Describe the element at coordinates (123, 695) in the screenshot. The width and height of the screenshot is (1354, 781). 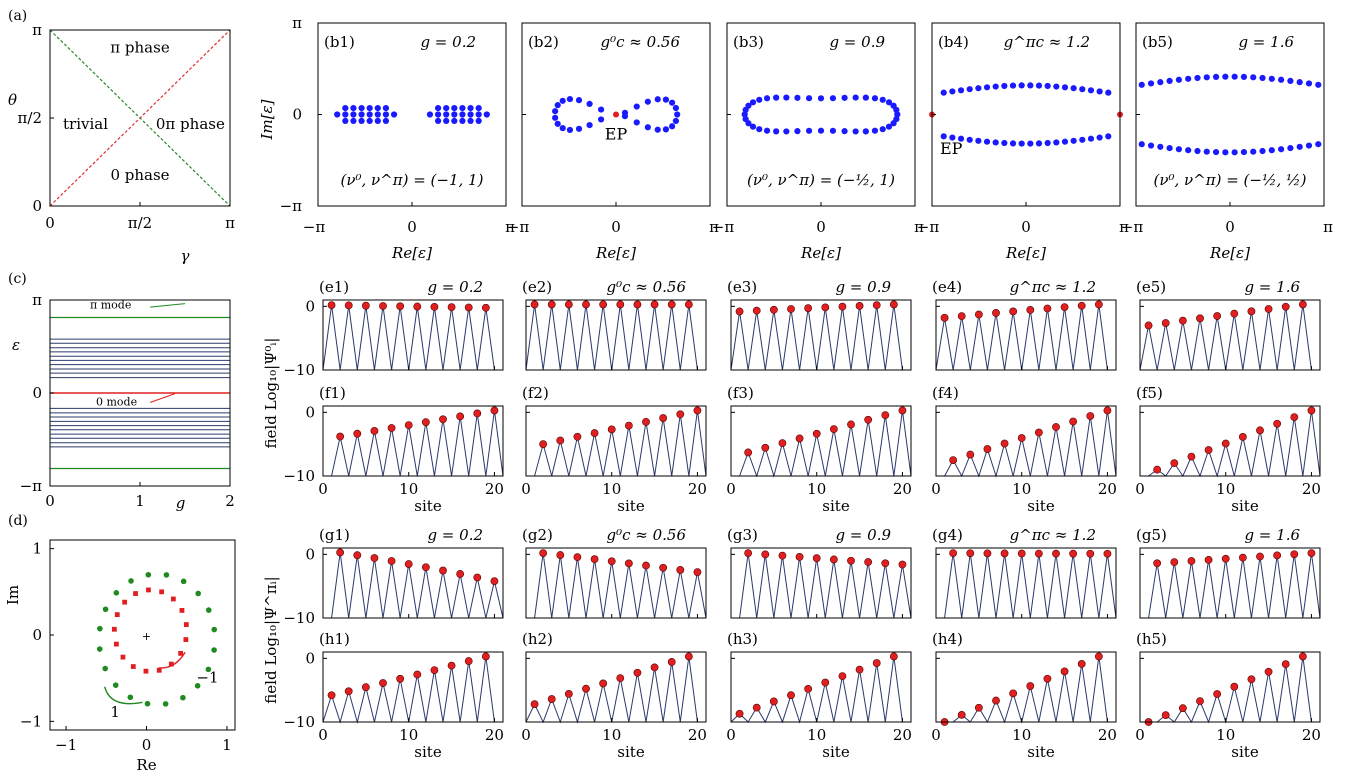
I see `green-winding-arrow` at that location.